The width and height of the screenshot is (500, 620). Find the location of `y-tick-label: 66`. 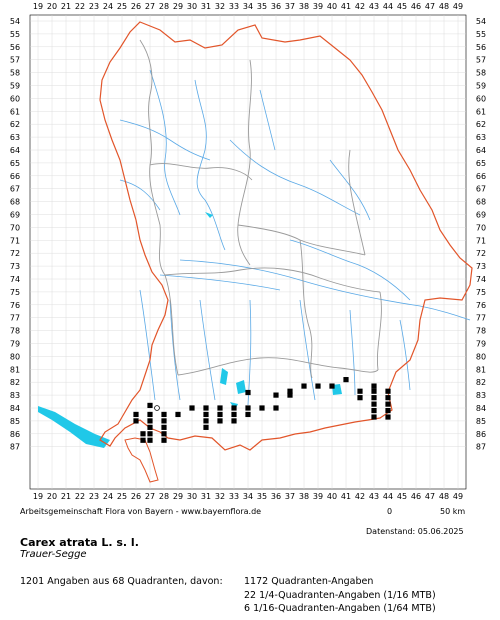

y-tick-label: 66 is located at coordinates (481, 176).